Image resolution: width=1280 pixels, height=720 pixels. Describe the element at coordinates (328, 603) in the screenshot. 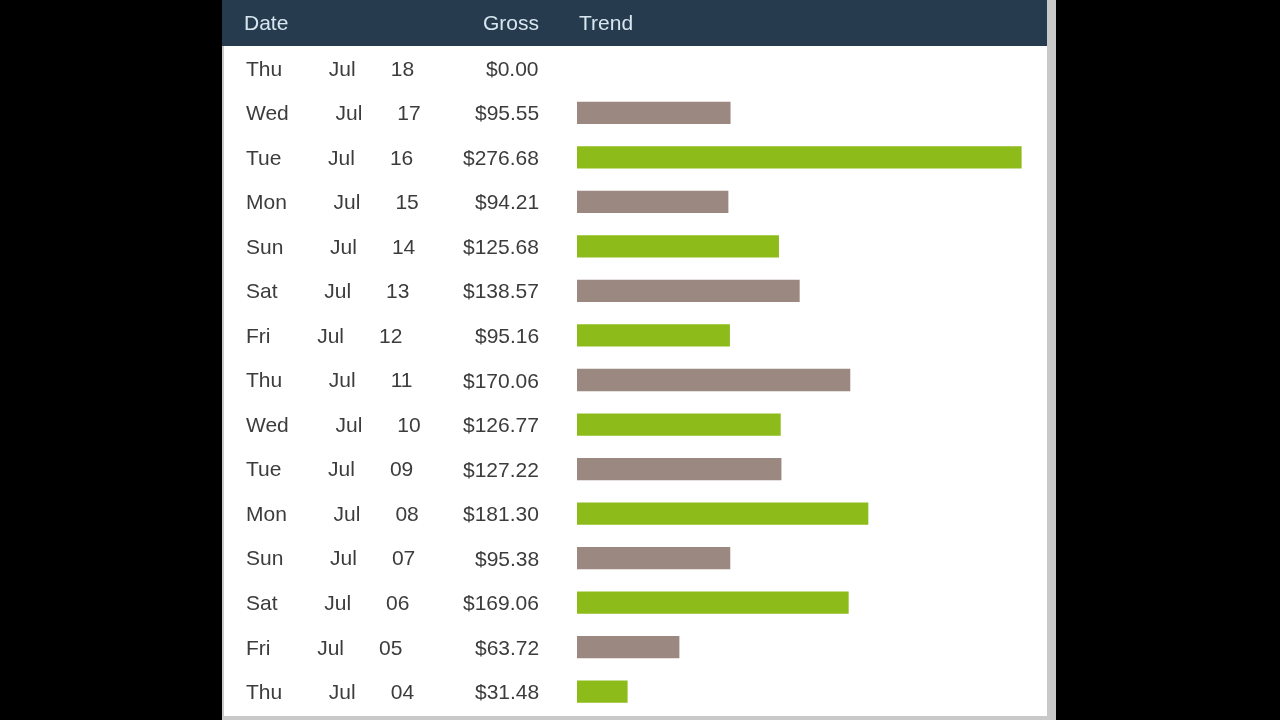

I see `y-tick-label: Sat Jul 06` at that location.